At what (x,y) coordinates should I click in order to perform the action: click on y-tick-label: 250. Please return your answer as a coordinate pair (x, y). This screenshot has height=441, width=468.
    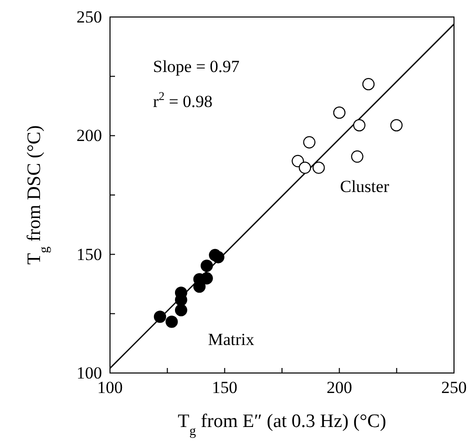
    Looking at the image, I should click on (89, 16).